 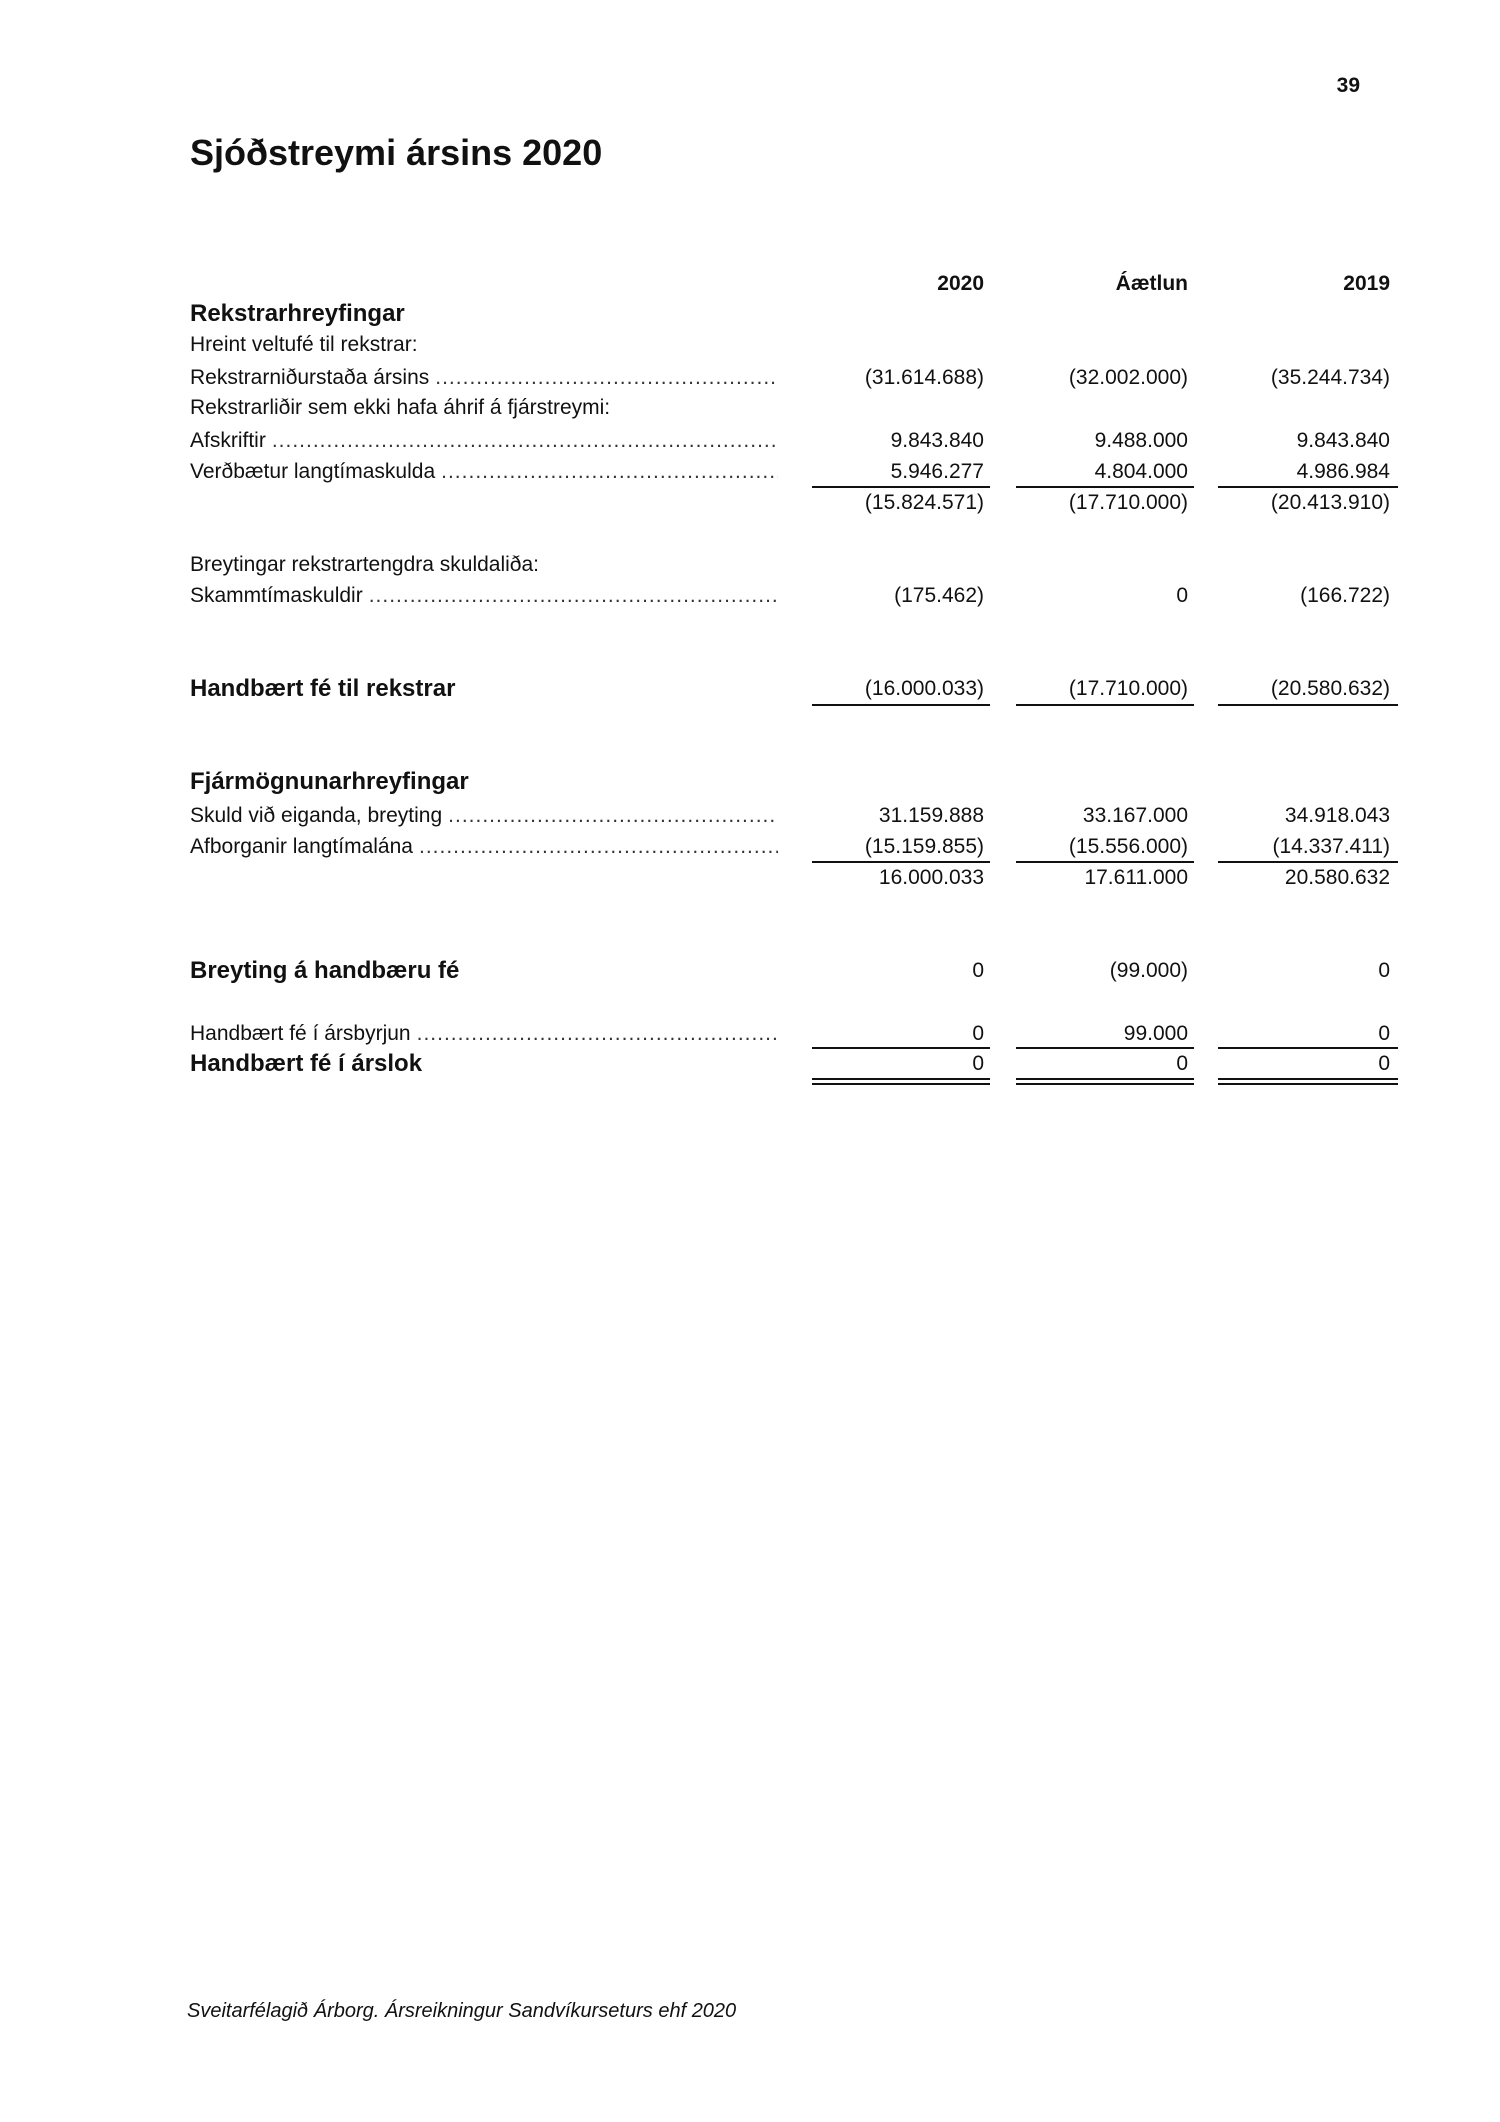 I want to click on value-budget: (15.556.000), so click(x=1128, y=846).